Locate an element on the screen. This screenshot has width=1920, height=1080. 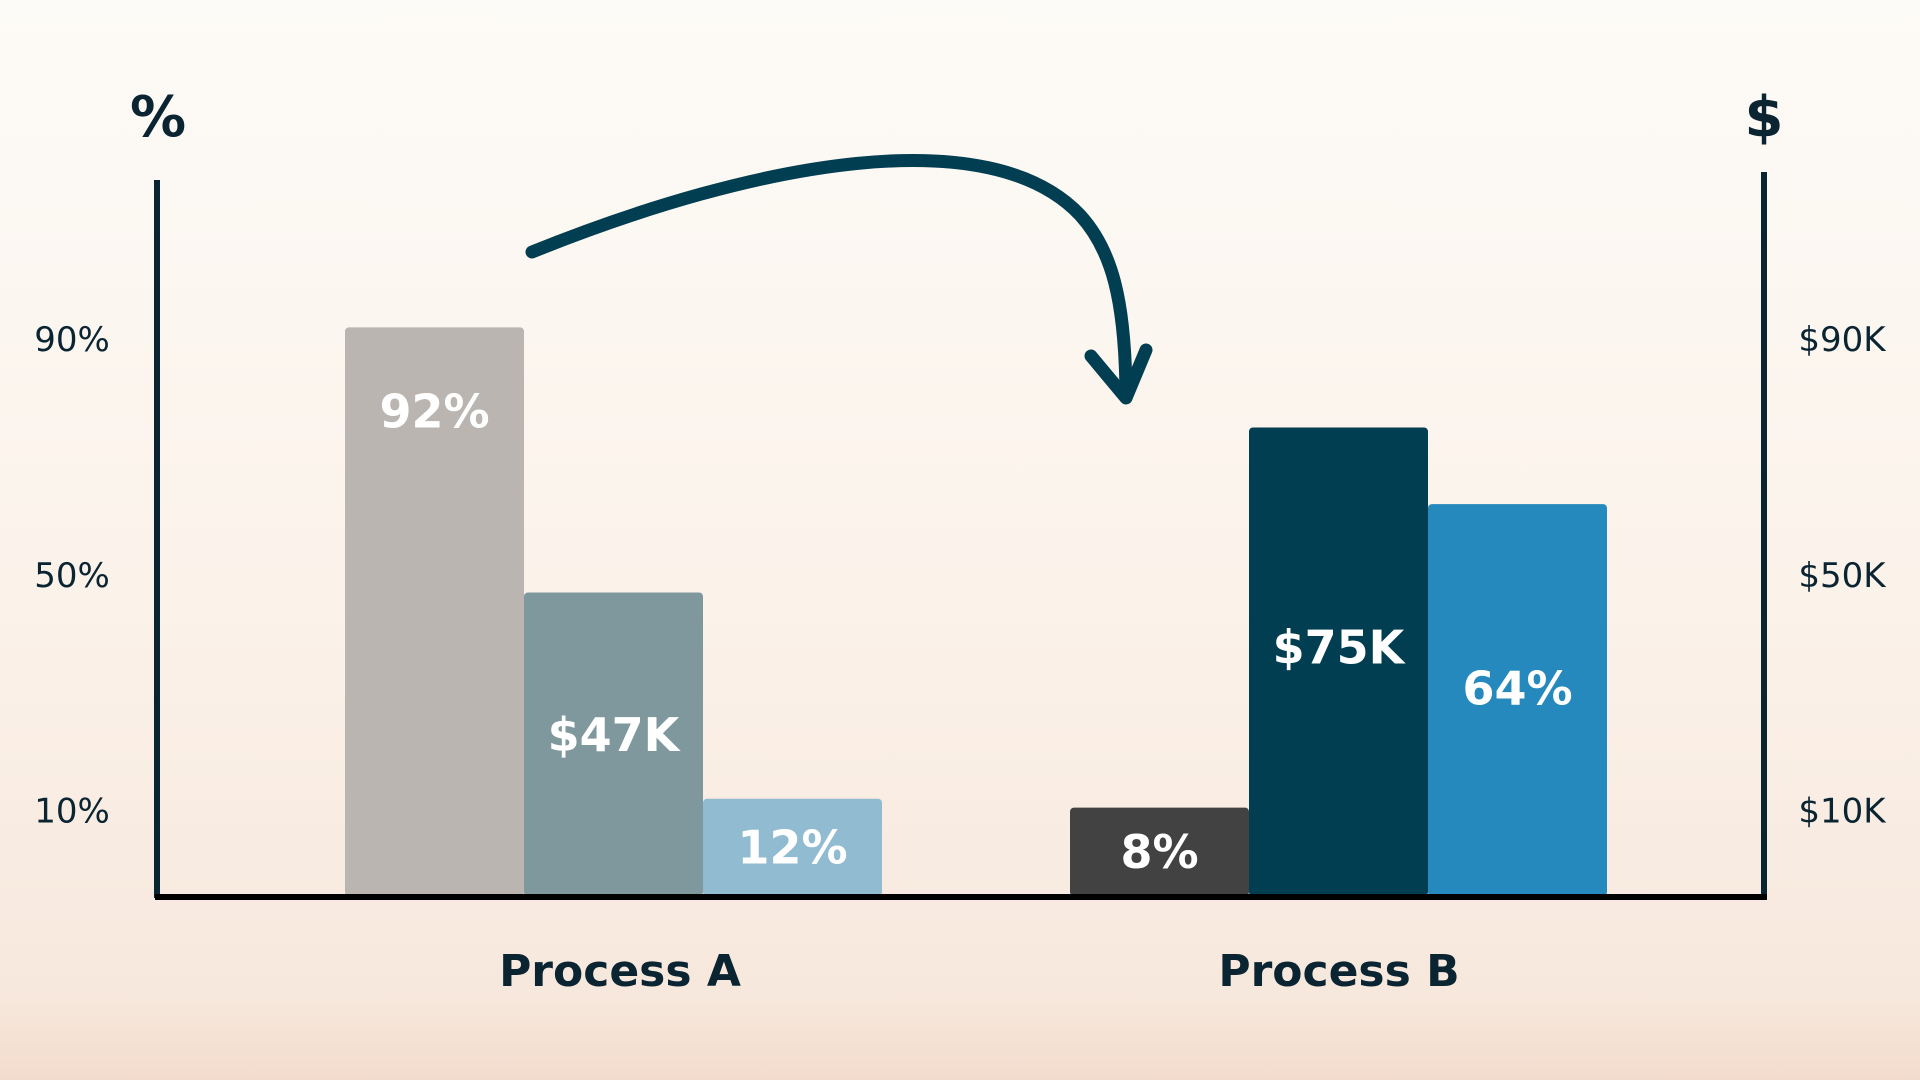
right-axis-tick-label: $50K is located at coordinates (1842, 576).